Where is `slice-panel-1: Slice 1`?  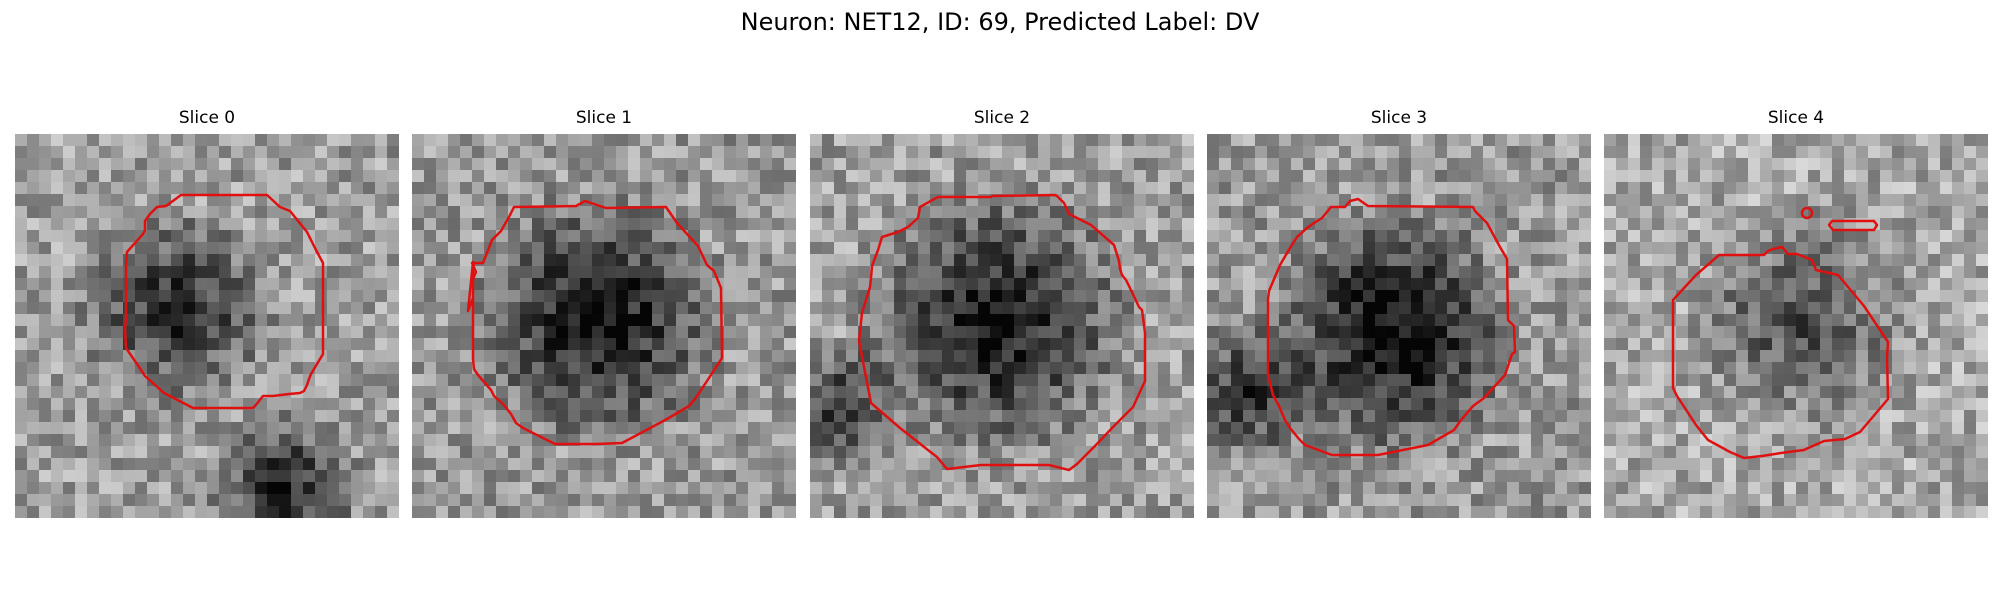 slice-panel-1: Slice 1 is located at coordinates (604, 313).